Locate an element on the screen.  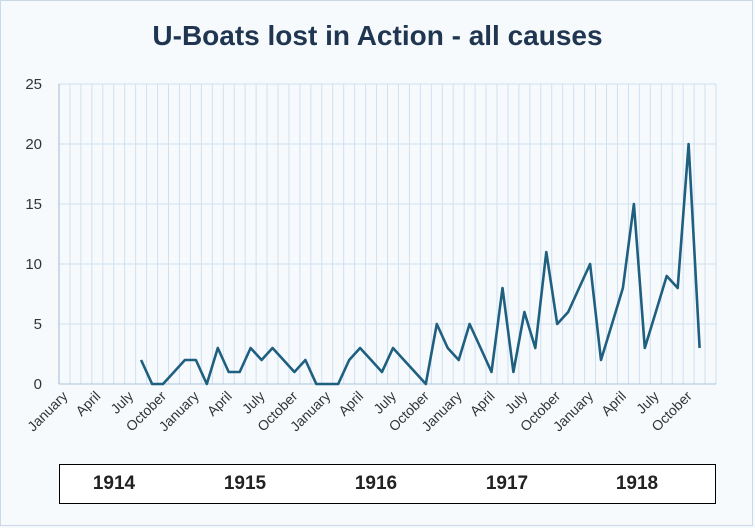
year-label: 1915 is located at coordinates (245, 483).